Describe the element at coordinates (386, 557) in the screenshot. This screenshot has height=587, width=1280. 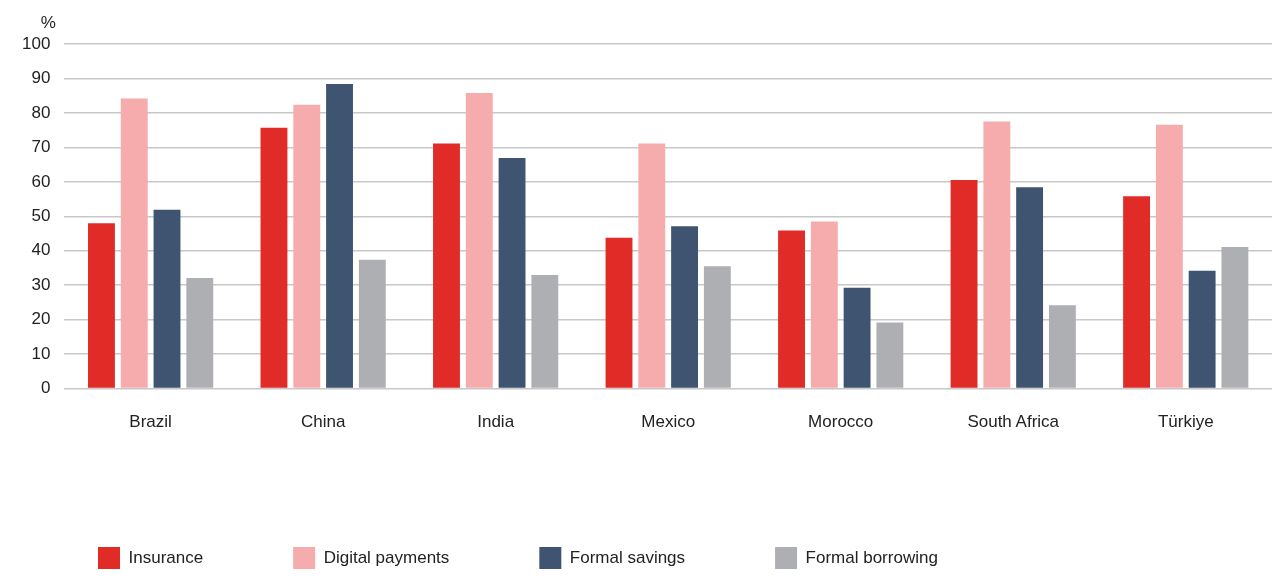
I see `legend-label: Digital payments` at that location.